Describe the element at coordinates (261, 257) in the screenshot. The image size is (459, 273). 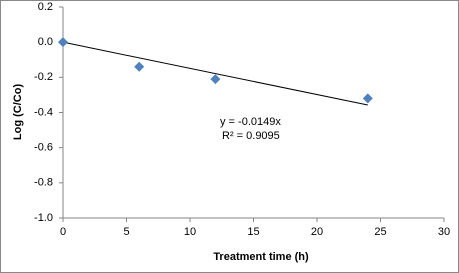
I see `x-axis-title: Treatment time (h)` at that location.